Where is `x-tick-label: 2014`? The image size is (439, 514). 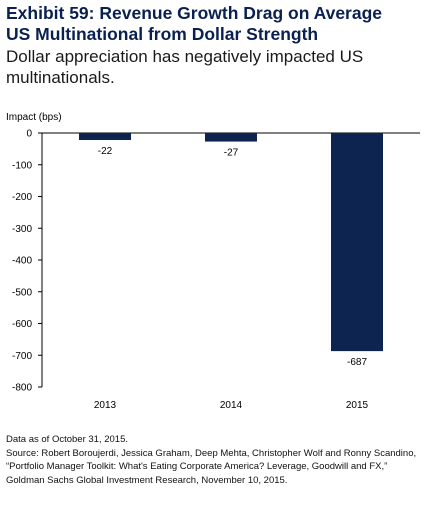 x-tick-label: 2014 is located at coordinates (231, 405).